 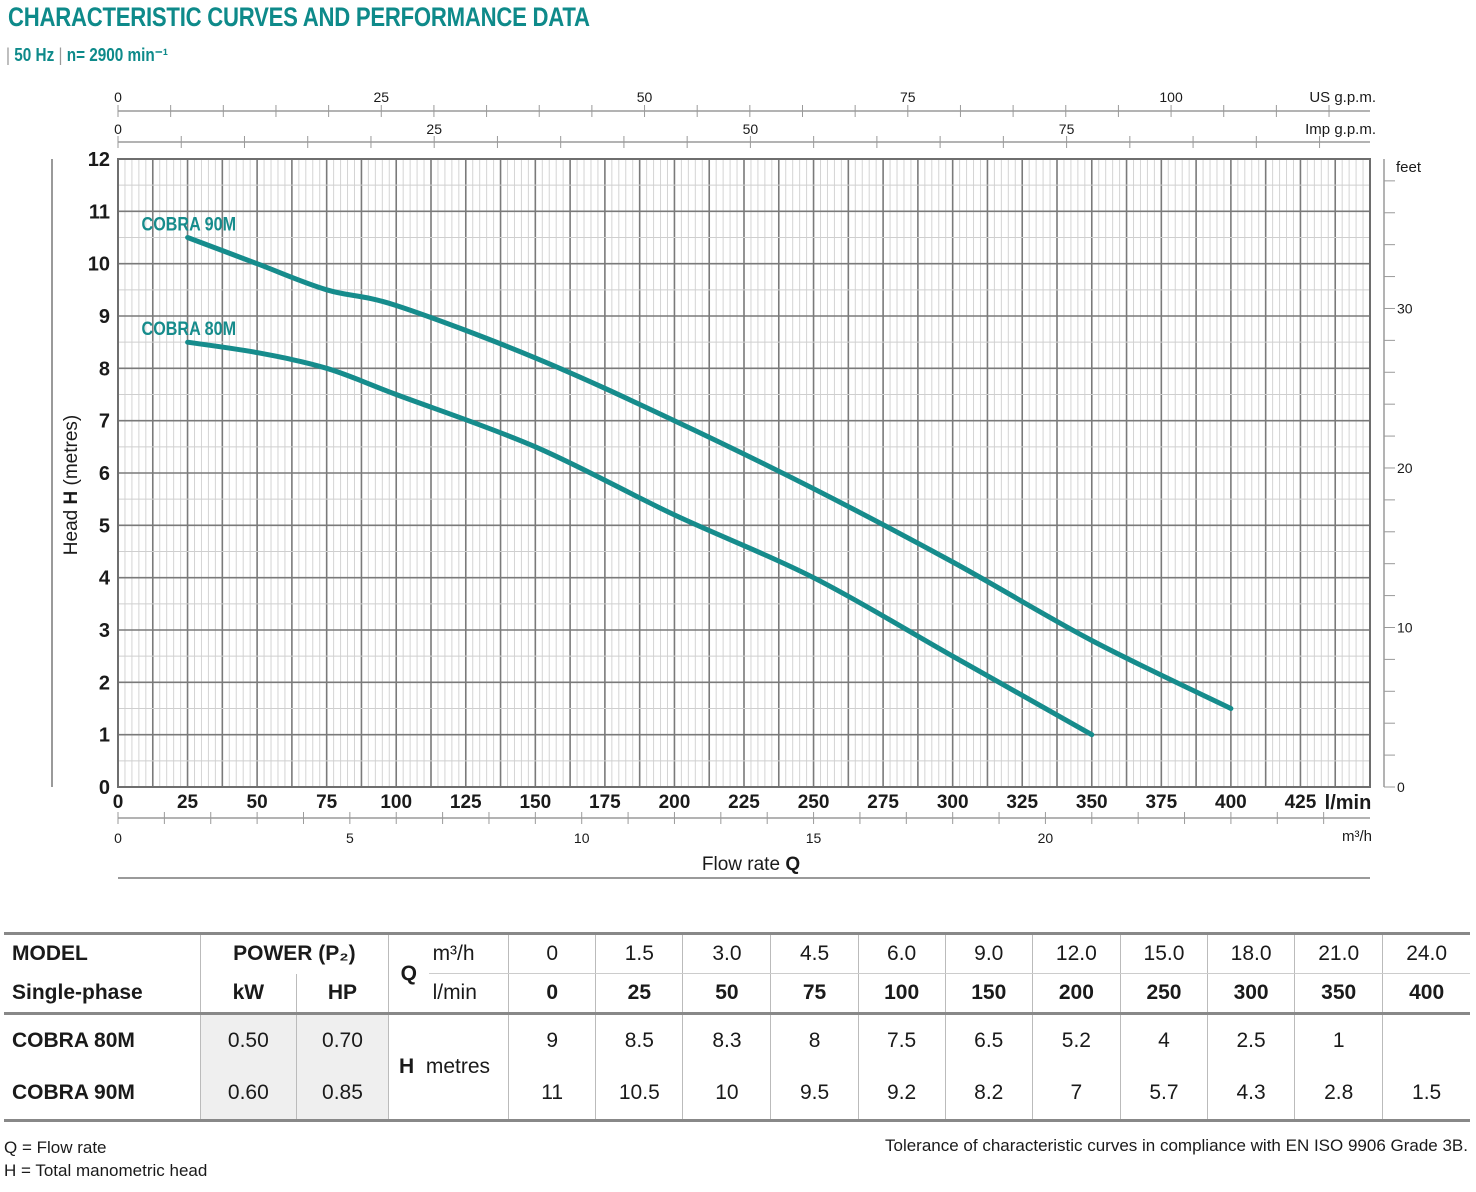 I want to click on us-gpm-tick-label: 75, so click(x=908, y=97).